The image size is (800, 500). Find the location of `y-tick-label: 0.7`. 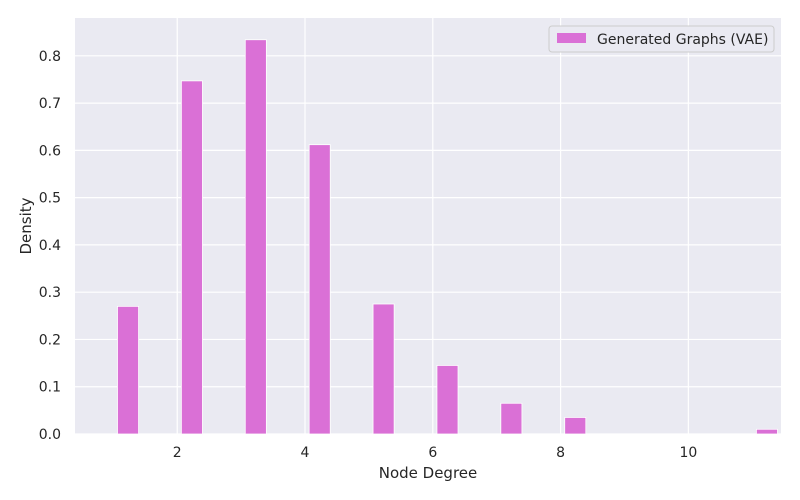

y-tick-label: 0.7 is located at coordinates (50, 104).